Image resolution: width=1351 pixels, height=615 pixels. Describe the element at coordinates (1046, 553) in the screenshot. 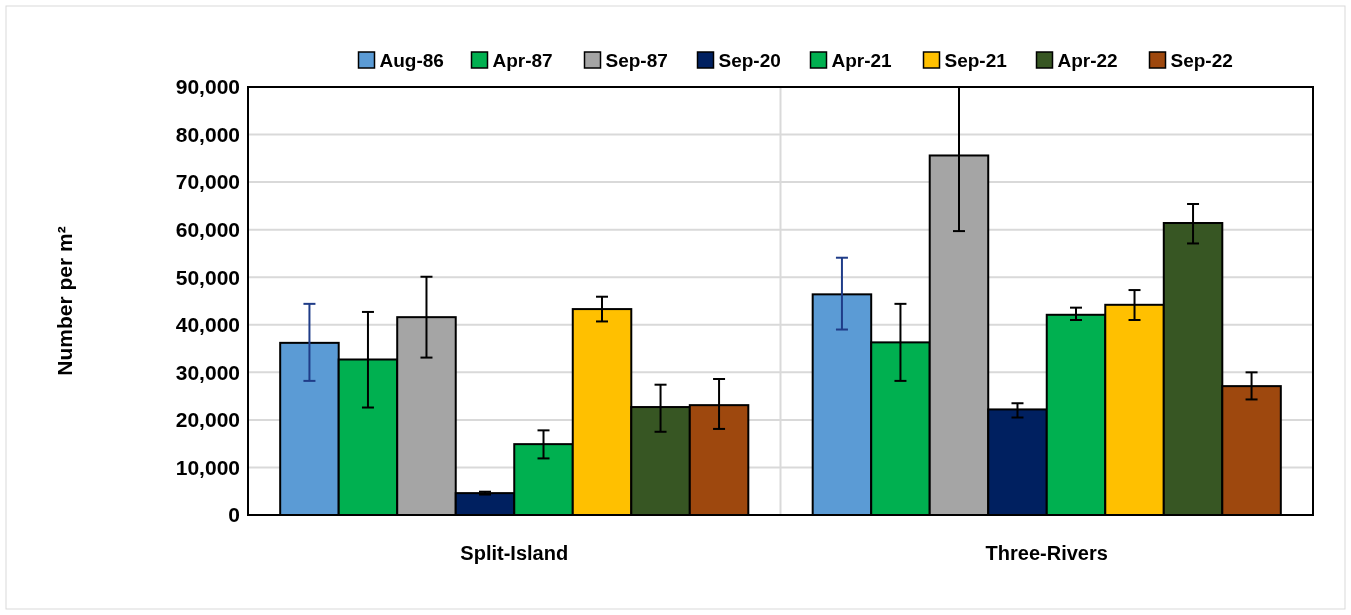

I see `x-tick-label: Three-Rivers` at that location.